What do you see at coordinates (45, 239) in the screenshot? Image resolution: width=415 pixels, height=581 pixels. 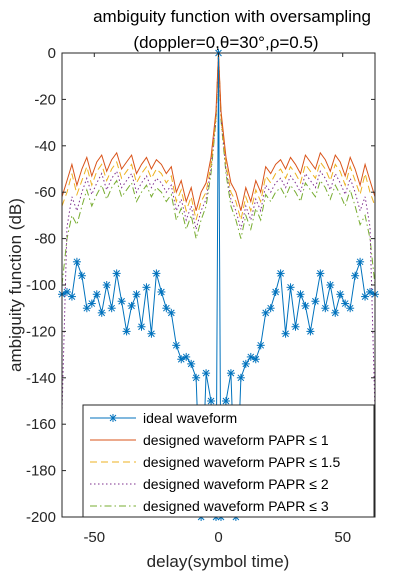 I see `y-tick-label: -80` at bounding box center [45, 239].